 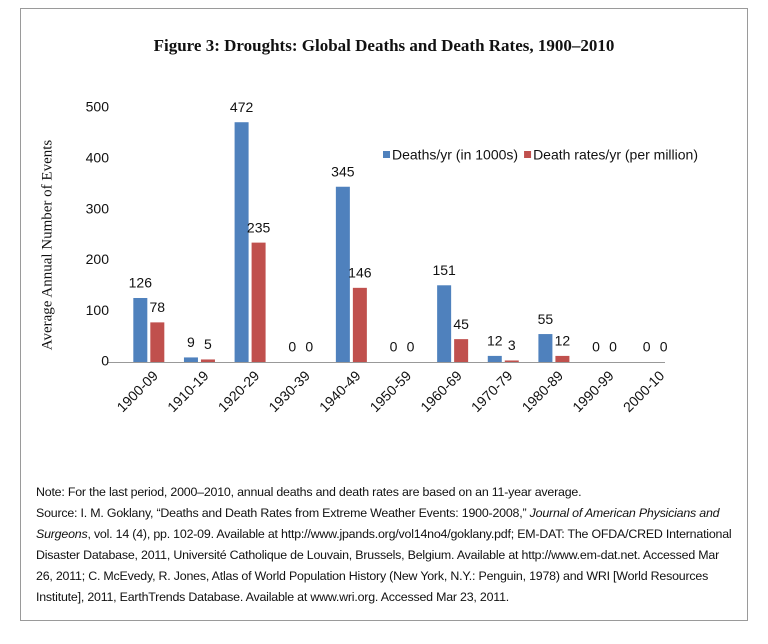 I want to click on data-label: 55, so click(x=546, y=319).